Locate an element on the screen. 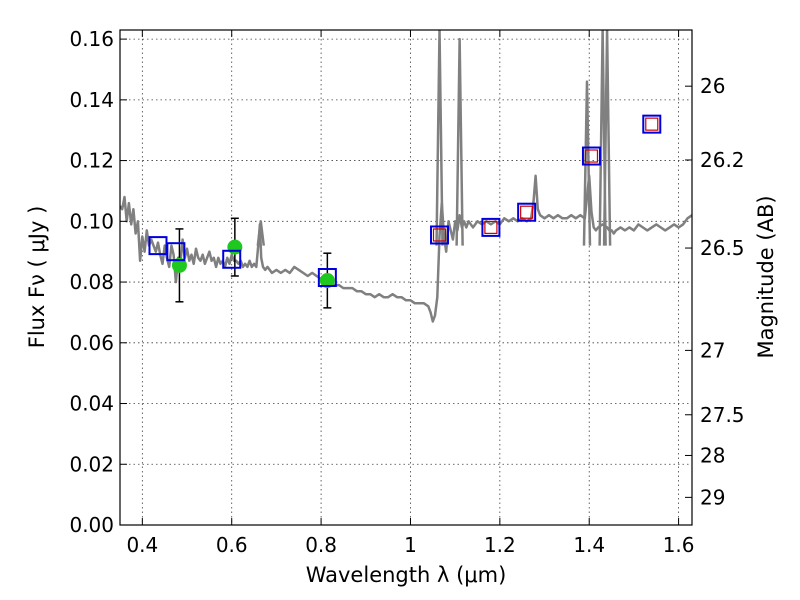 The width and height of the screenshot is (800, 600). x-tick-label: 1.6 is located at coordinates (679, 545).